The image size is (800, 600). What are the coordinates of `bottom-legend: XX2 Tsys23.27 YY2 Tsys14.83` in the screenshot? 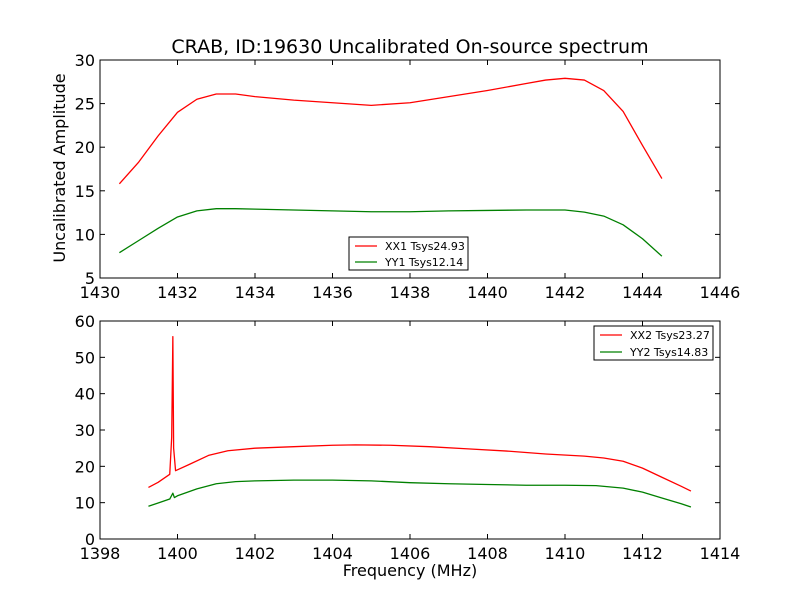 It's located at (653, 343).